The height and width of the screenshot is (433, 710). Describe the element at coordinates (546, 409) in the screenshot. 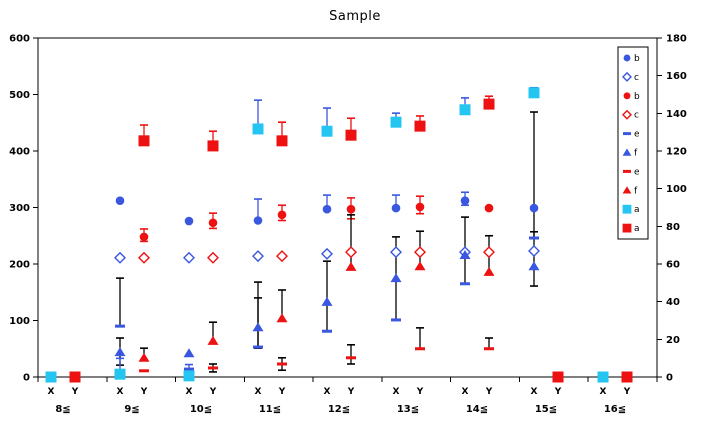

I see `x-category-label: 15≦` at that location.